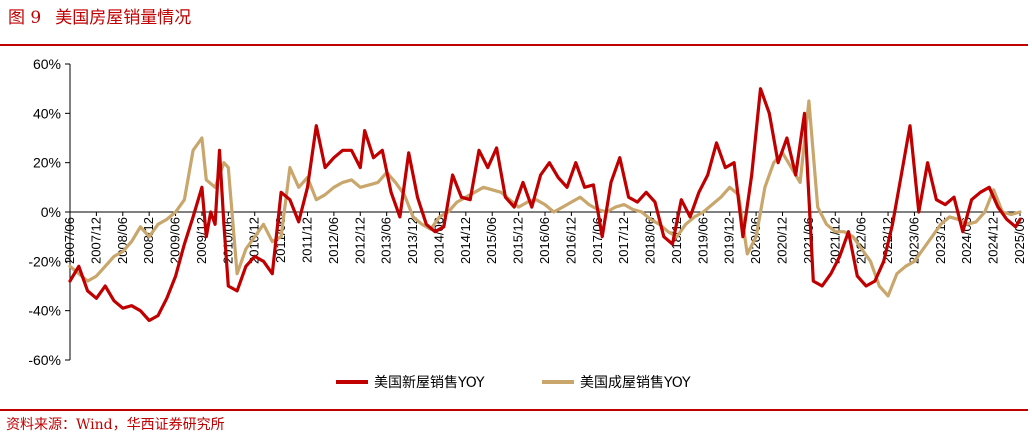 The width and height of the screenshot is (1032, 440). Describe the element at coordinates (359, 240) in the screenshot. I see `x-tick-label: 2012/12` at that location.